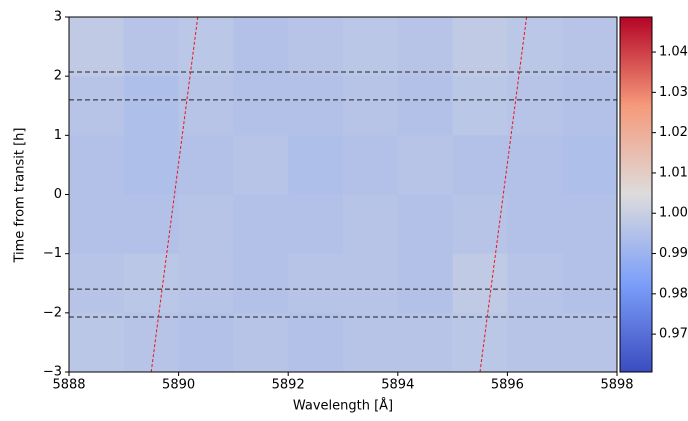 The height and width of the screenshot is (421, 688). What do you see at coordinates (68, 385) in the screenshot?
I see `x-tick-label: 5888` at bounding box center [68, 385].